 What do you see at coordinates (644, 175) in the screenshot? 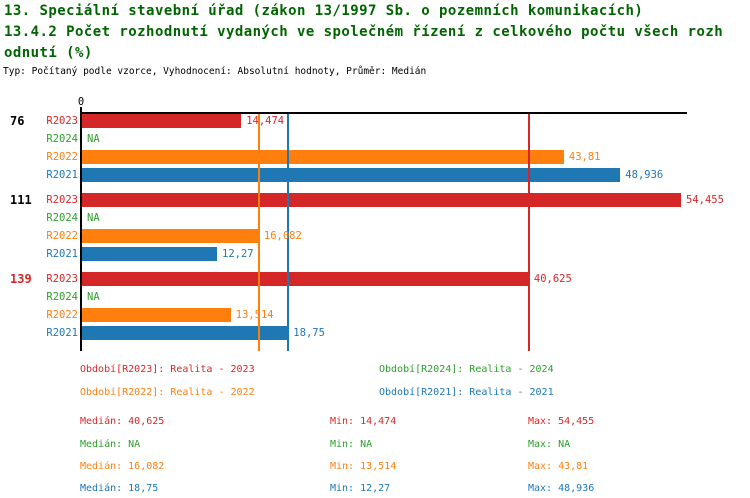
I see `bar-value-label: 48,936` at bounding box center [644, 175].